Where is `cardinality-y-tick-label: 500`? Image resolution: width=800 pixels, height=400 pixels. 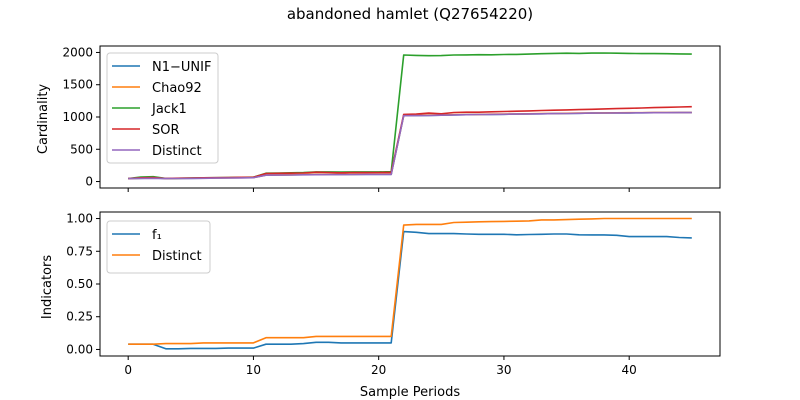 cardinality-y-tick-label: 500 is located at coordinates (81, 149).